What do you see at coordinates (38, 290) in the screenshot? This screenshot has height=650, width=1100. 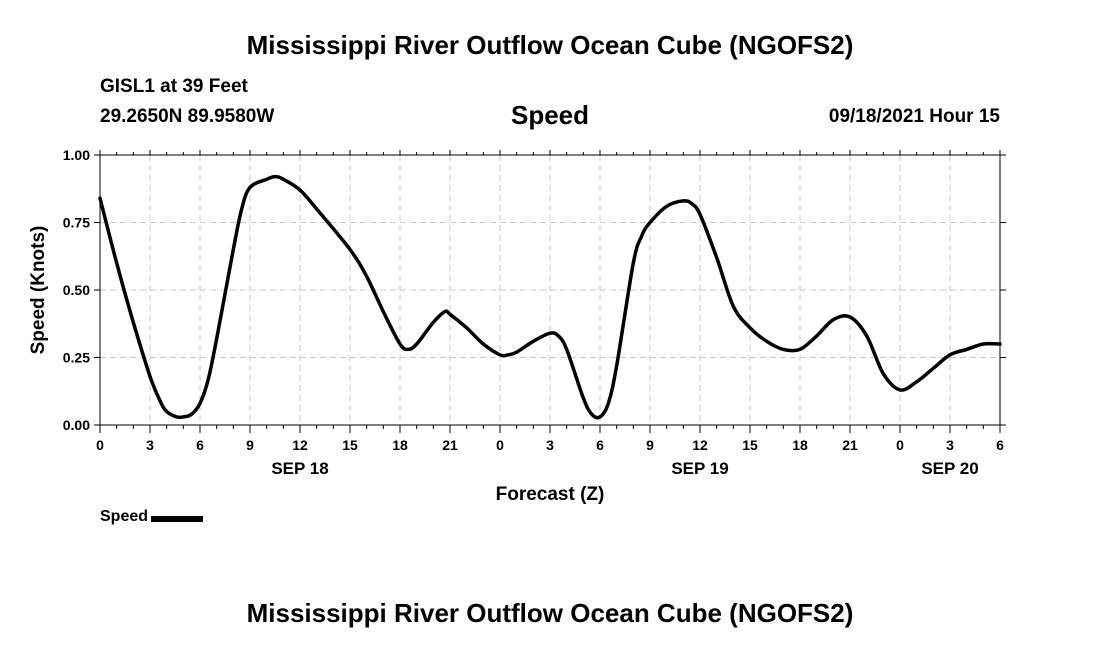 I see `y-axis-title: Speed (Knots)` at bounding box center [38, 290].